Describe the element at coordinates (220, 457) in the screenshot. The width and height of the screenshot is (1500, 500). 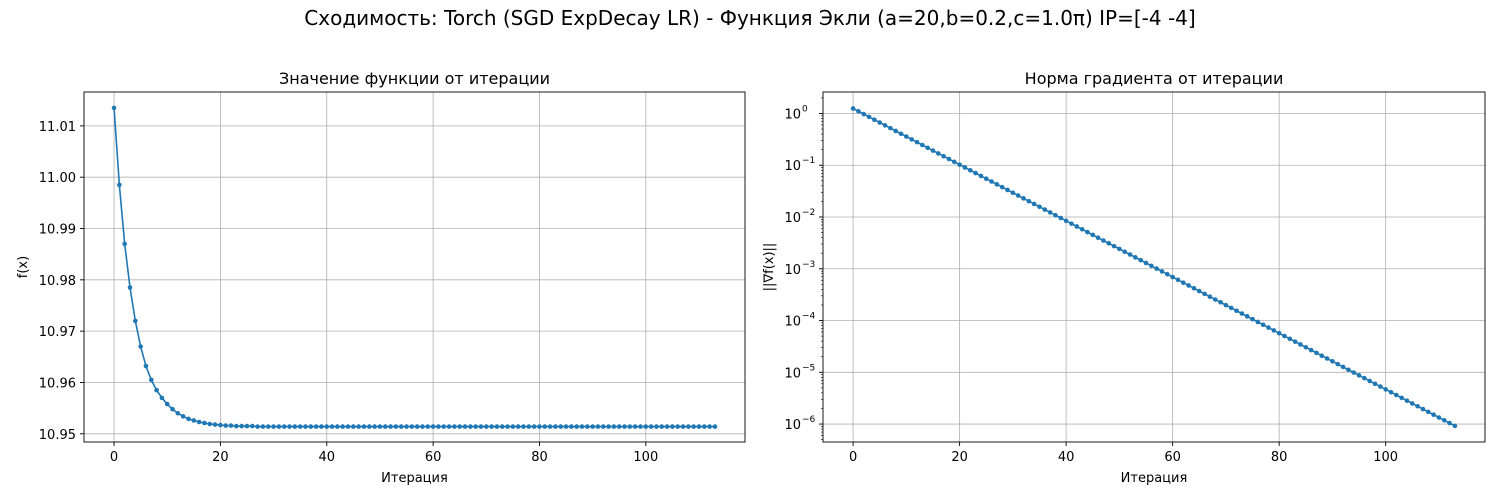
I see `x-tick-label: 20` at that location.